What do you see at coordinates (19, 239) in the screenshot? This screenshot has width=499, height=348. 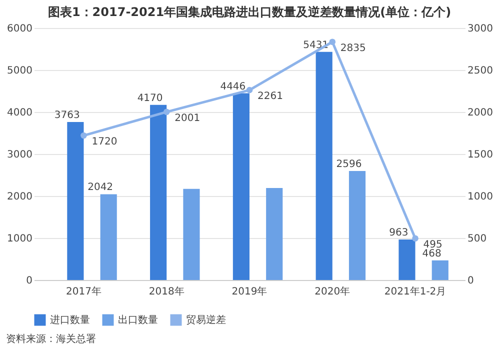 I see `y-tick-label: 1000` at bounding box center [19, 239].